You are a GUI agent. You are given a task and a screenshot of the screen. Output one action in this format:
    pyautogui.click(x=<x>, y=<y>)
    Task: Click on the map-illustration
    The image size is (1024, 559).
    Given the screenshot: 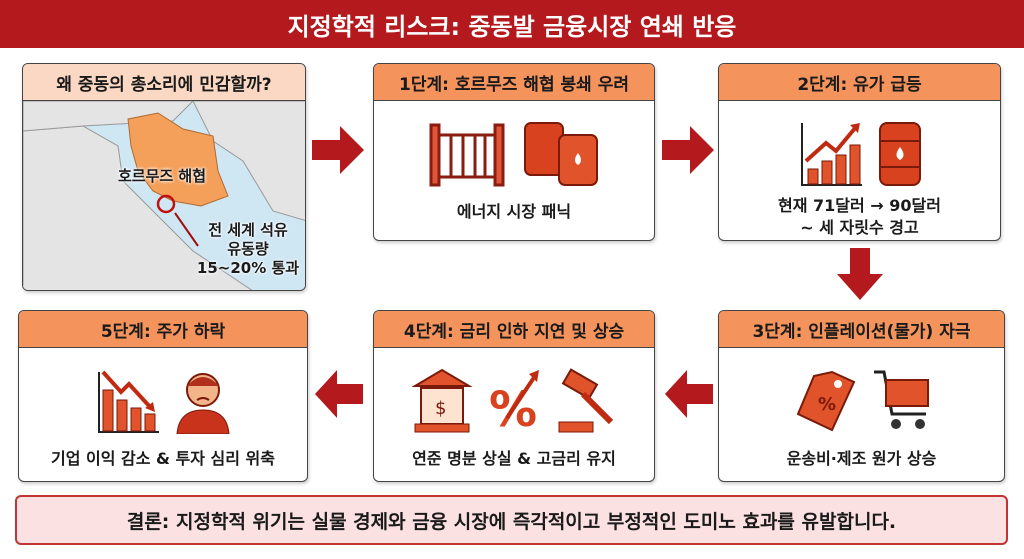 What is the action you would take?
    pyautogui.click(x=164, y=195)
    